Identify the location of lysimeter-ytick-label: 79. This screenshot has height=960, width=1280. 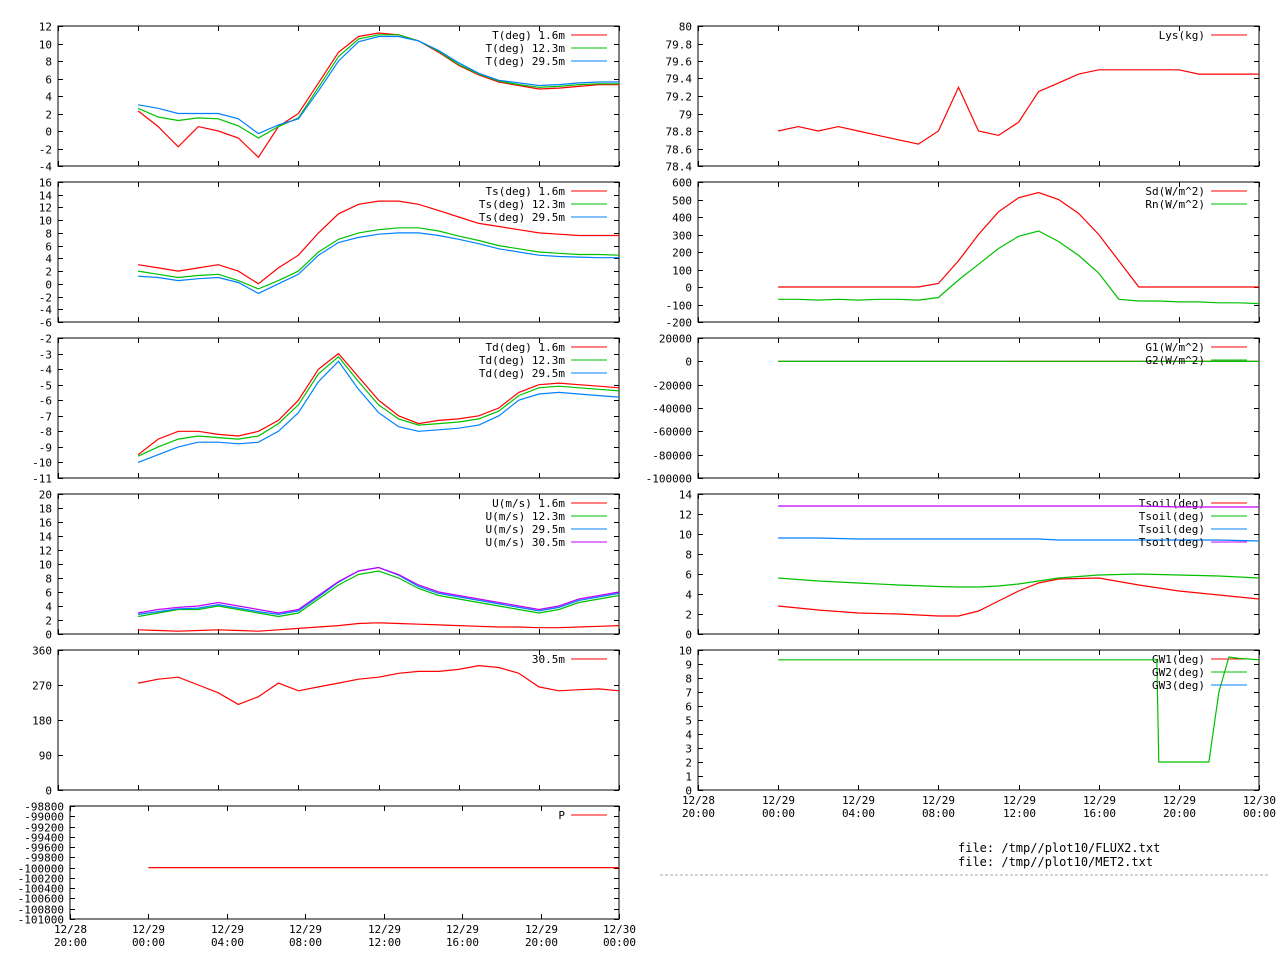
(685, 115).